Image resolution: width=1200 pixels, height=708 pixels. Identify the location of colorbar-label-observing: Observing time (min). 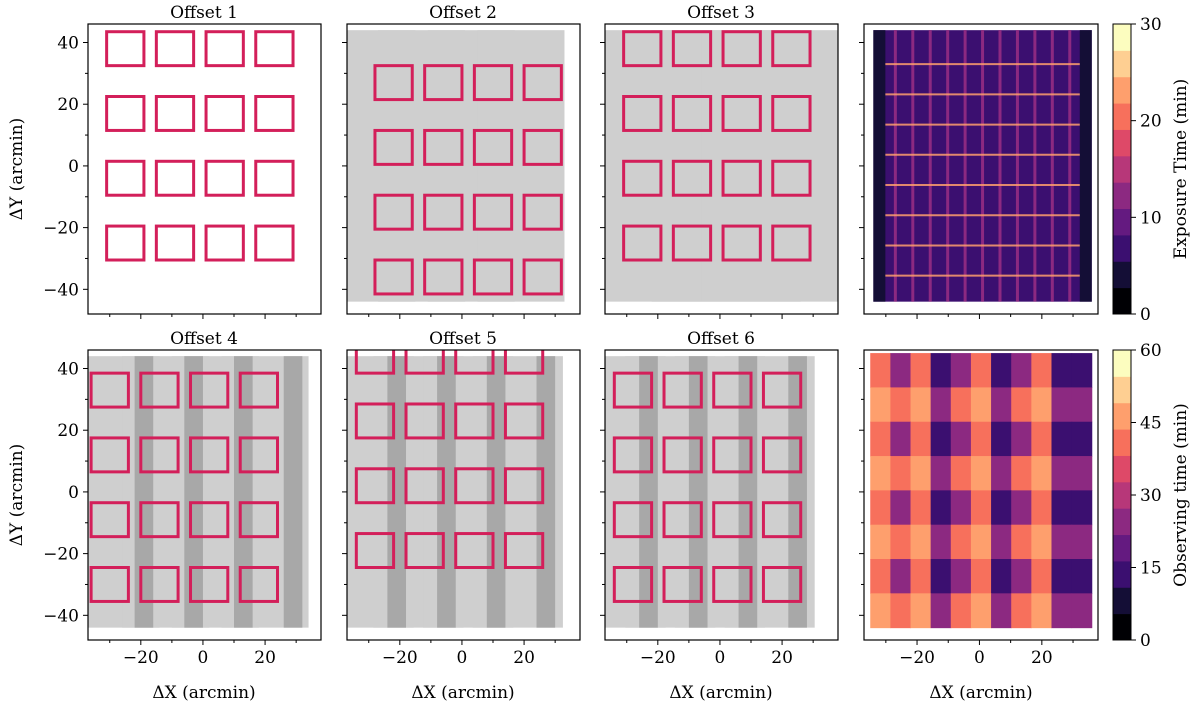
(1181, 495).